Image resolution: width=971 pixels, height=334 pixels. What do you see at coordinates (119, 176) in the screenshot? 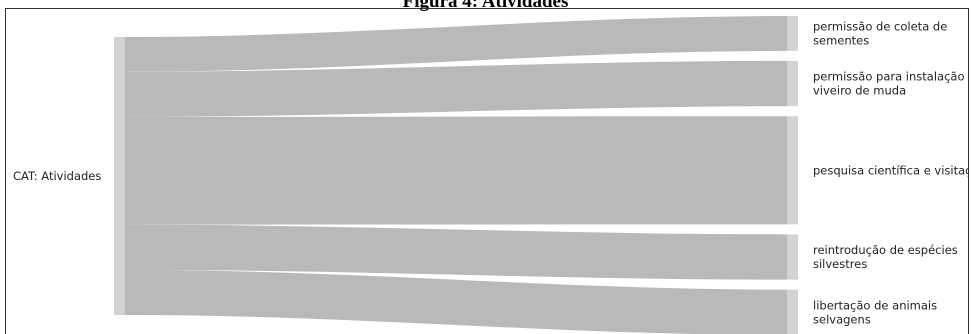
I see `node-source` at bounding box center [119, 176].